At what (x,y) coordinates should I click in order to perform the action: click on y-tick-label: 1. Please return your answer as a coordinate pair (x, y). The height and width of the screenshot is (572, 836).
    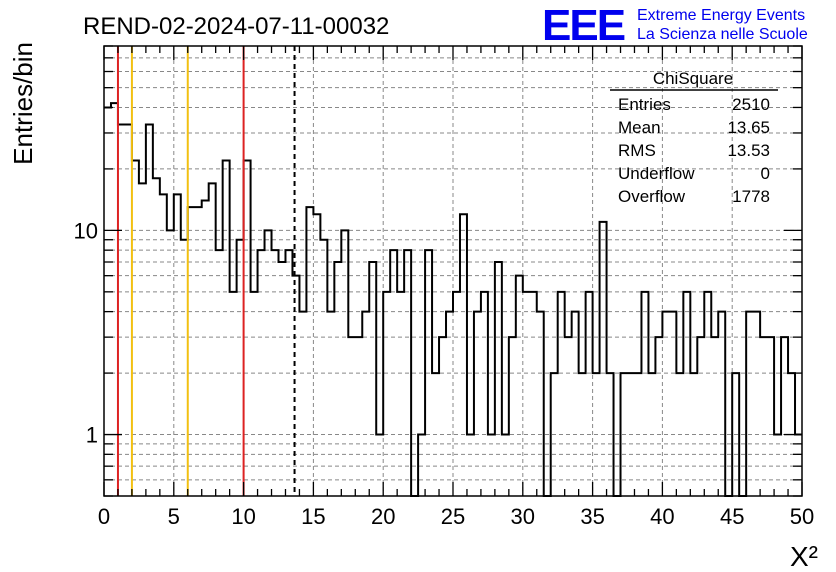
    Looking at the image, I should click on (92, 435).